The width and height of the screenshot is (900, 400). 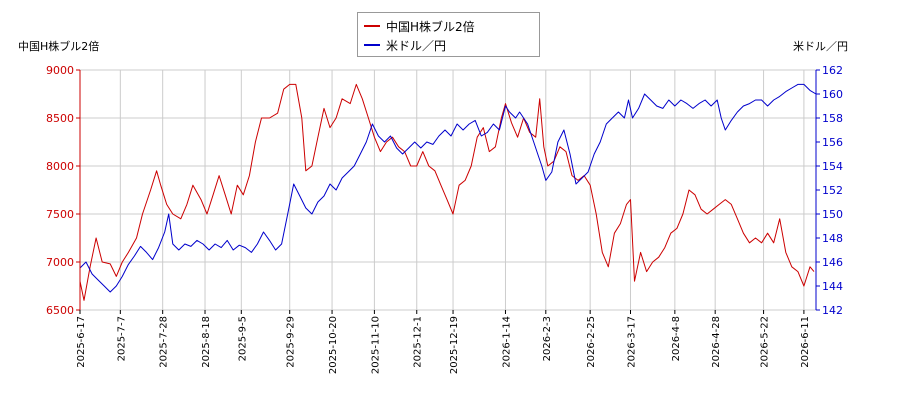 What do you see at coordinates (372, 45) in the screenshot?
I see `legend-swatch-blue` at bounding box center [372, 45].